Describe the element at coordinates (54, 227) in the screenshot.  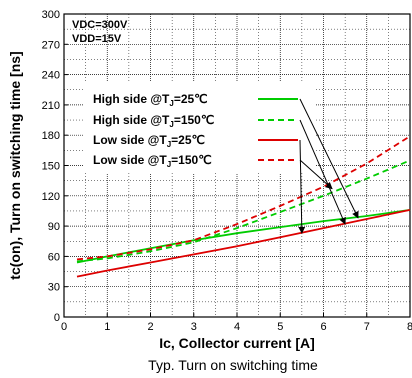
I see `y-tick-label: 90` at that location.